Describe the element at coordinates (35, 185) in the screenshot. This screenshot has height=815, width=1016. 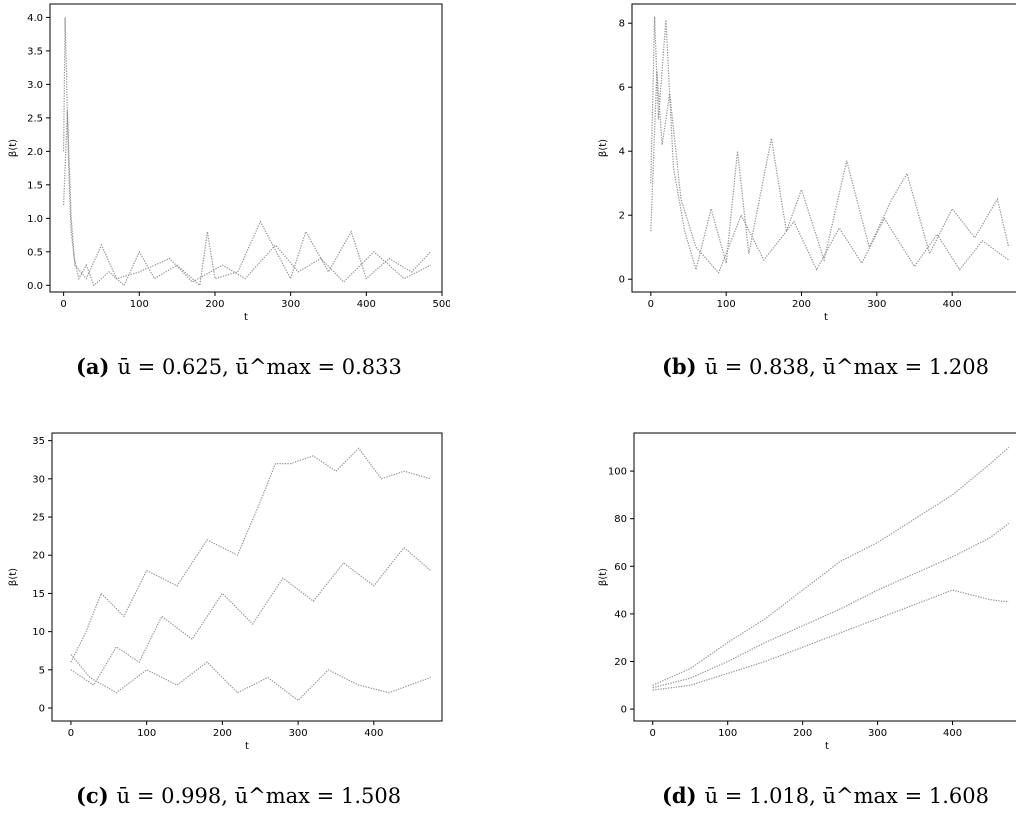
I see `y-tick-label: 1.5` at that location.